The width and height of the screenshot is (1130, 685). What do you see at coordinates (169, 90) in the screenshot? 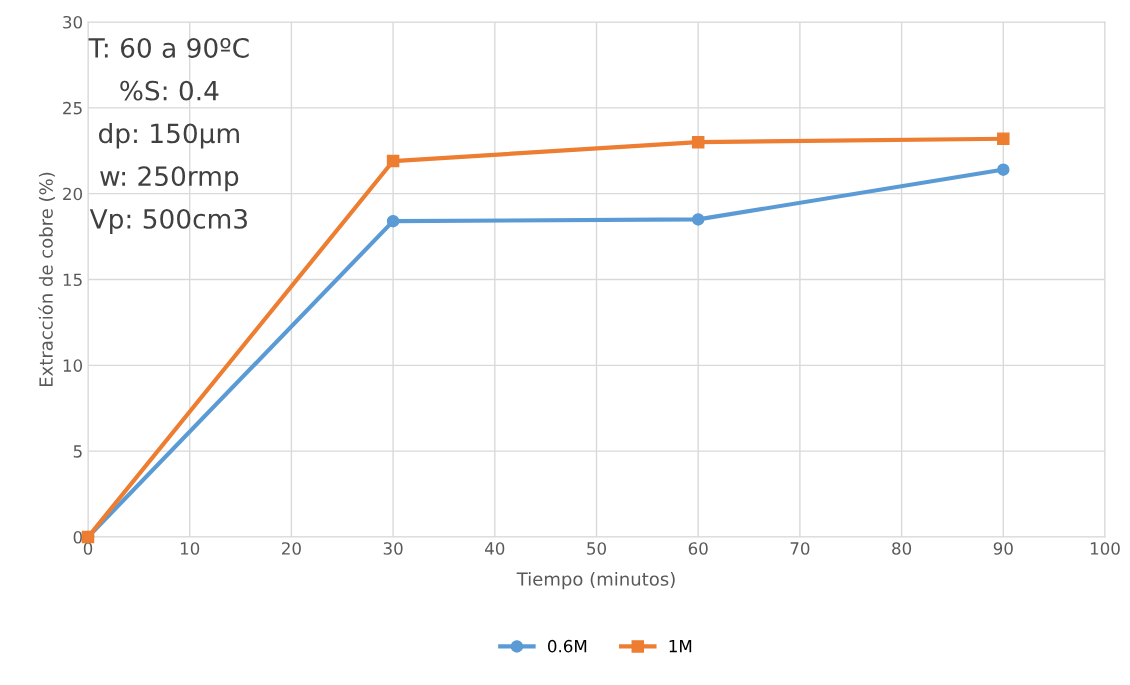
I see `annotation: %S: 0.4` at bounding box center [169, 90].